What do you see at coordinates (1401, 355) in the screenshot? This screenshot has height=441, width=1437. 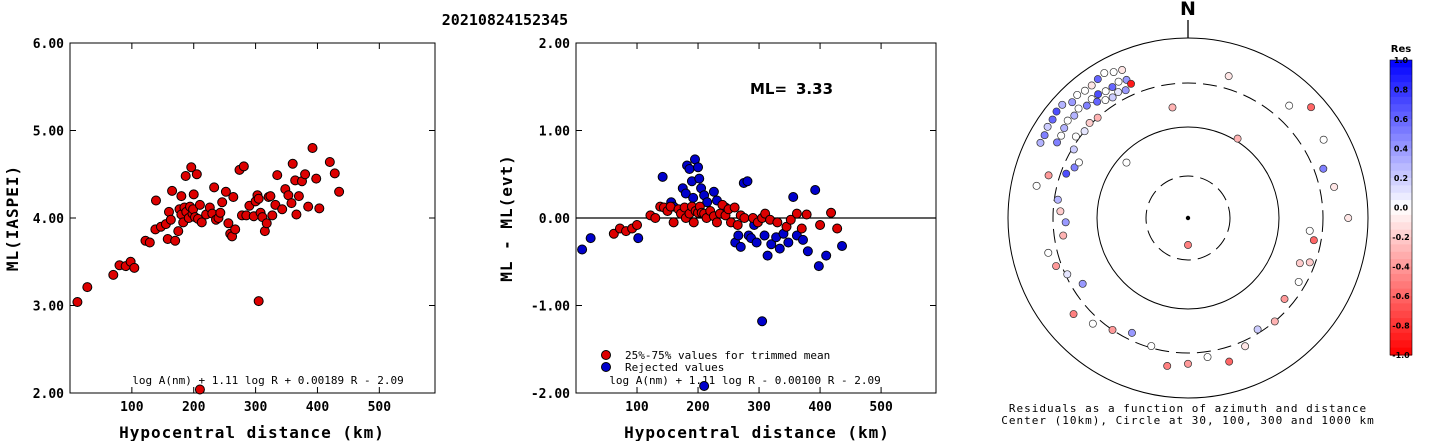 I see `colorbar-tick-label: -1.0` at bounding box center [1401, 355].